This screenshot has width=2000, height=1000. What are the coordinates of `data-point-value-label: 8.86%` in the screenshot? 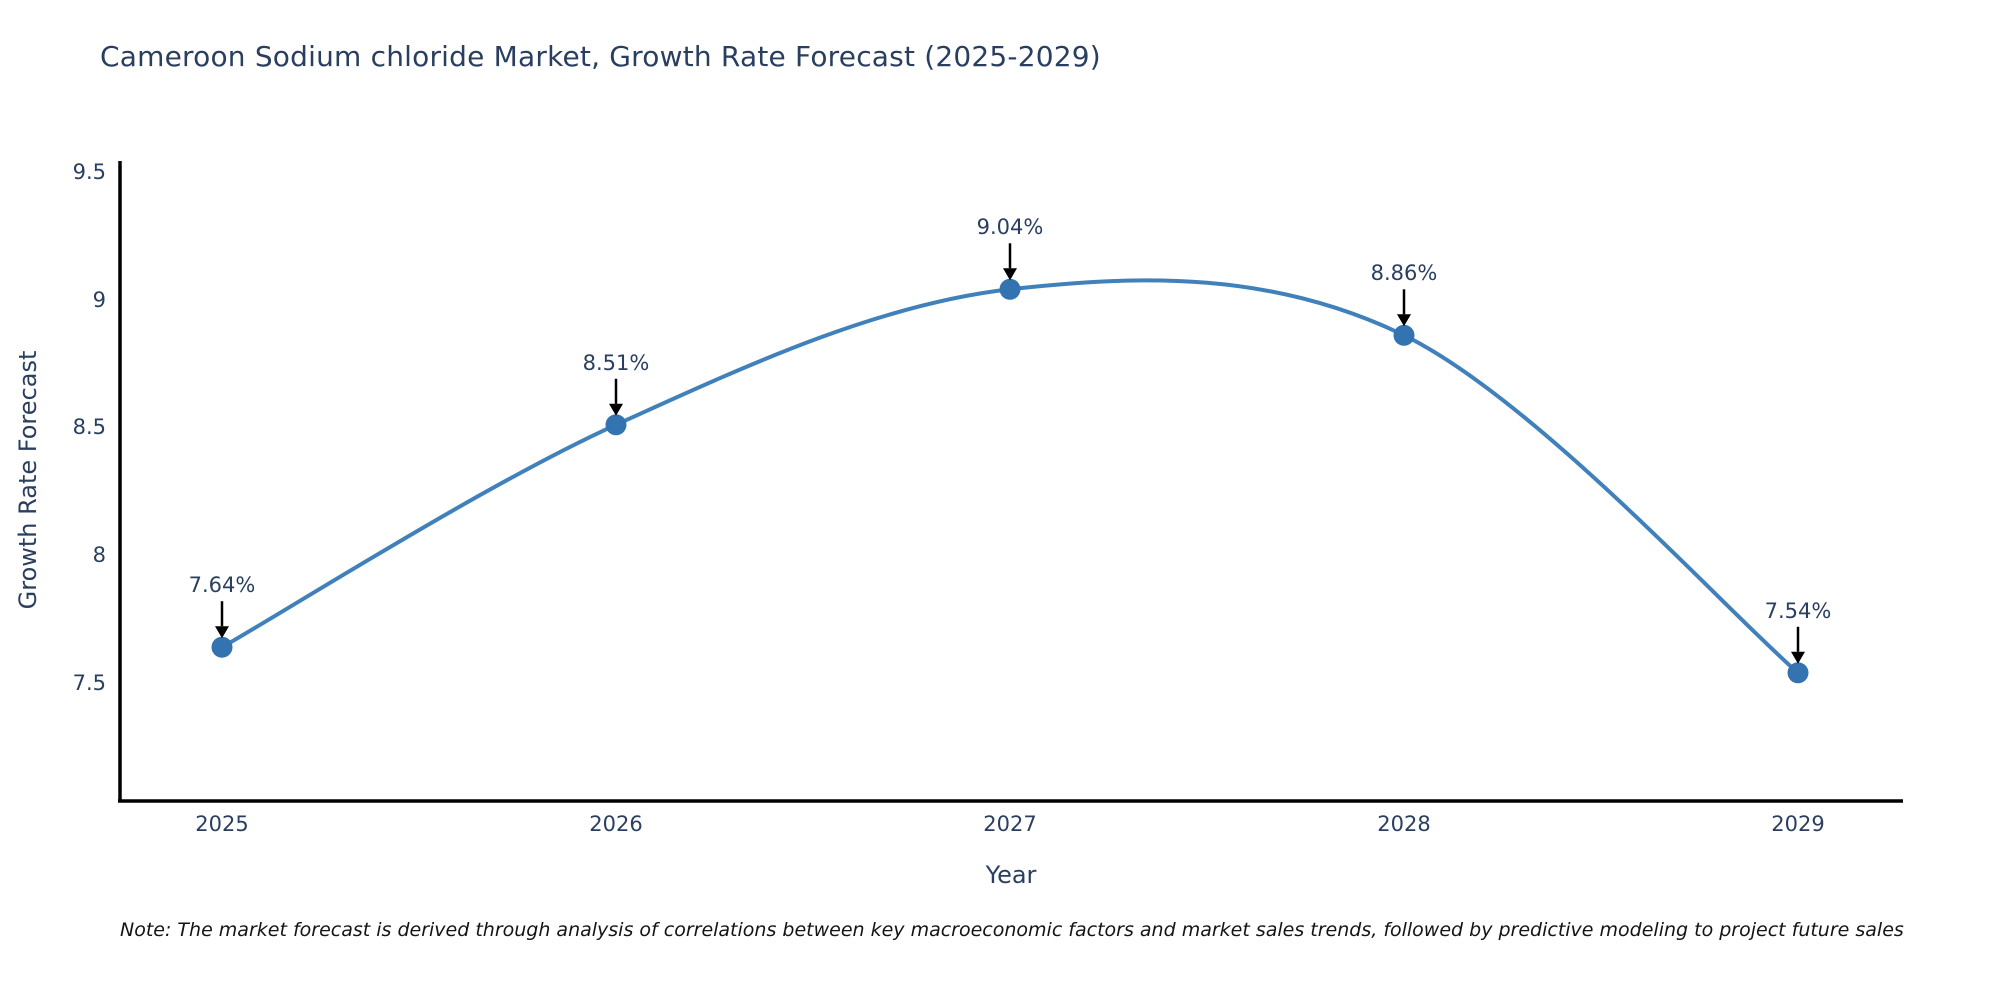 It's located at (1404, 273).